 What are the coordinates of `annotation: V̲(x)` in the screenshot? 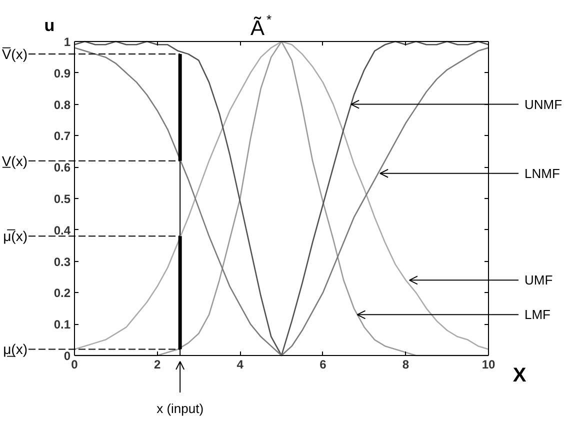 It's located at (14, 160).